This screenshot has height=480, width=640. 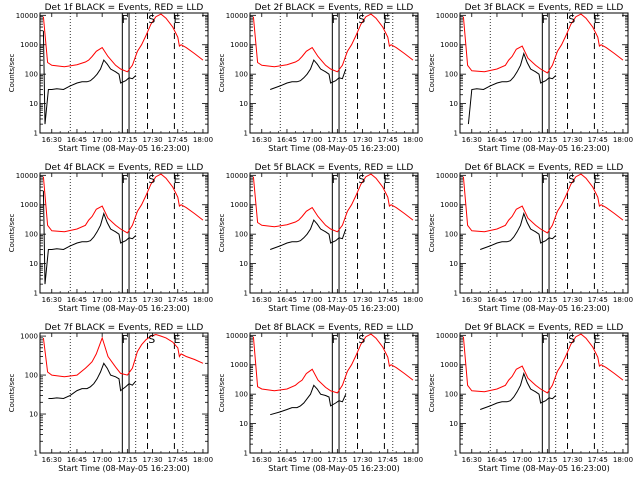 I want to click on panel-title: Det 6f BLACK = Events, RED = LLD, so click(x=544, y=168).